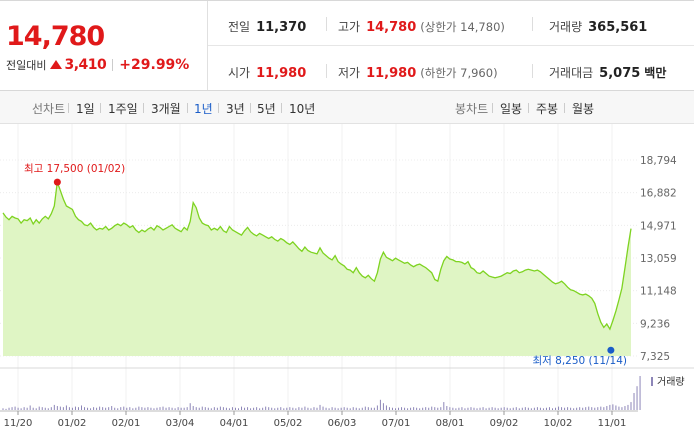 The image size is (694, 436). Describe the element at coordinates (85, 65) in the screenshot. I see `change-amount: 3,410` at that location.